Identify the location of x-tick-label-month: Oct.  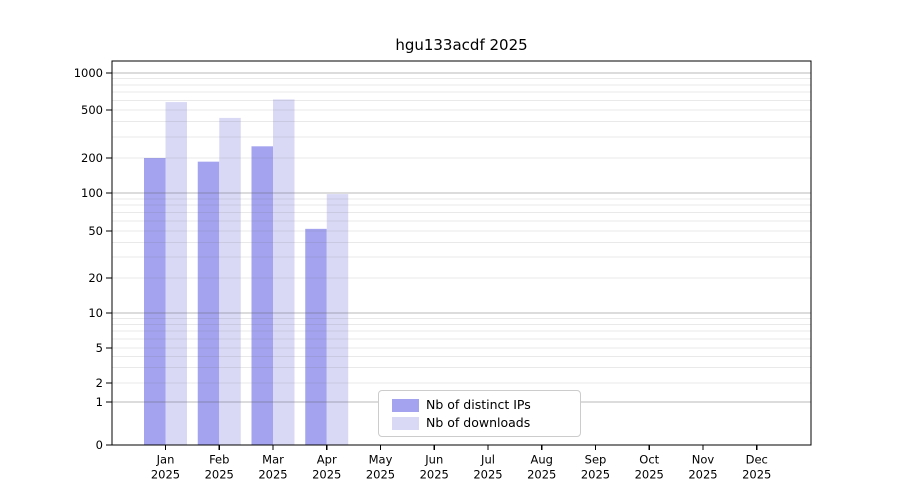
(649, 460).